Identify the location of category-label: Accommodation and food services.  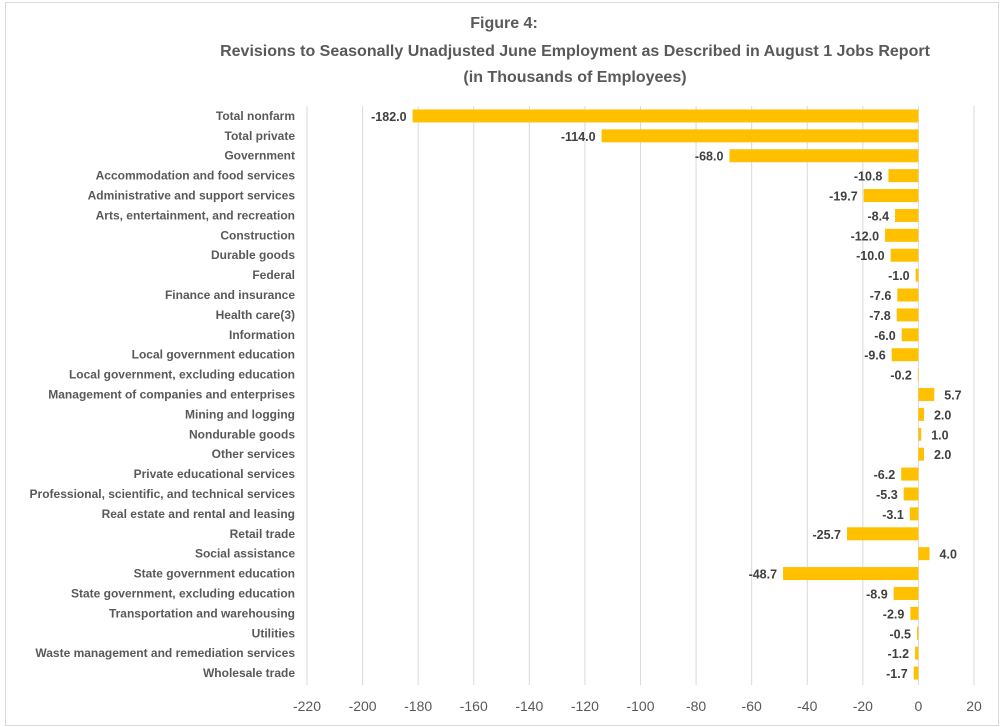
(196, 176).